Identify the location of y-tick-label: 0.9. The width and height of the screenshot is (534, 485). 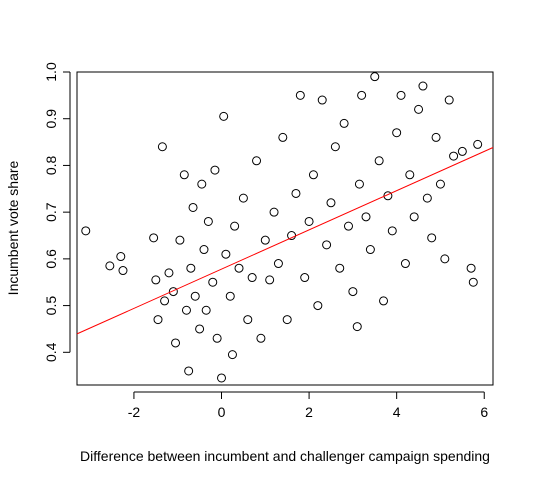
(51, 119).